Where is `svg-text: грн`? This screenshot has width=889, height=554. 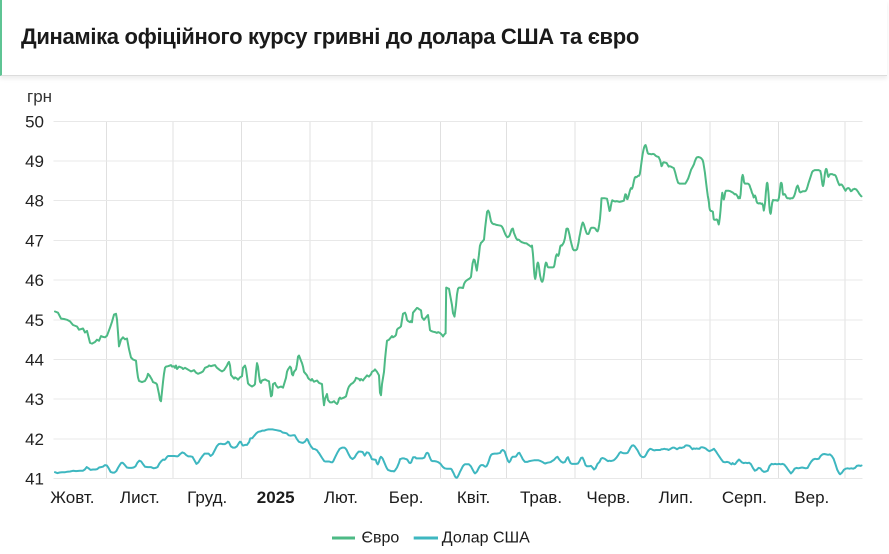 svg-text: грн is located at coordinates (39, 96).